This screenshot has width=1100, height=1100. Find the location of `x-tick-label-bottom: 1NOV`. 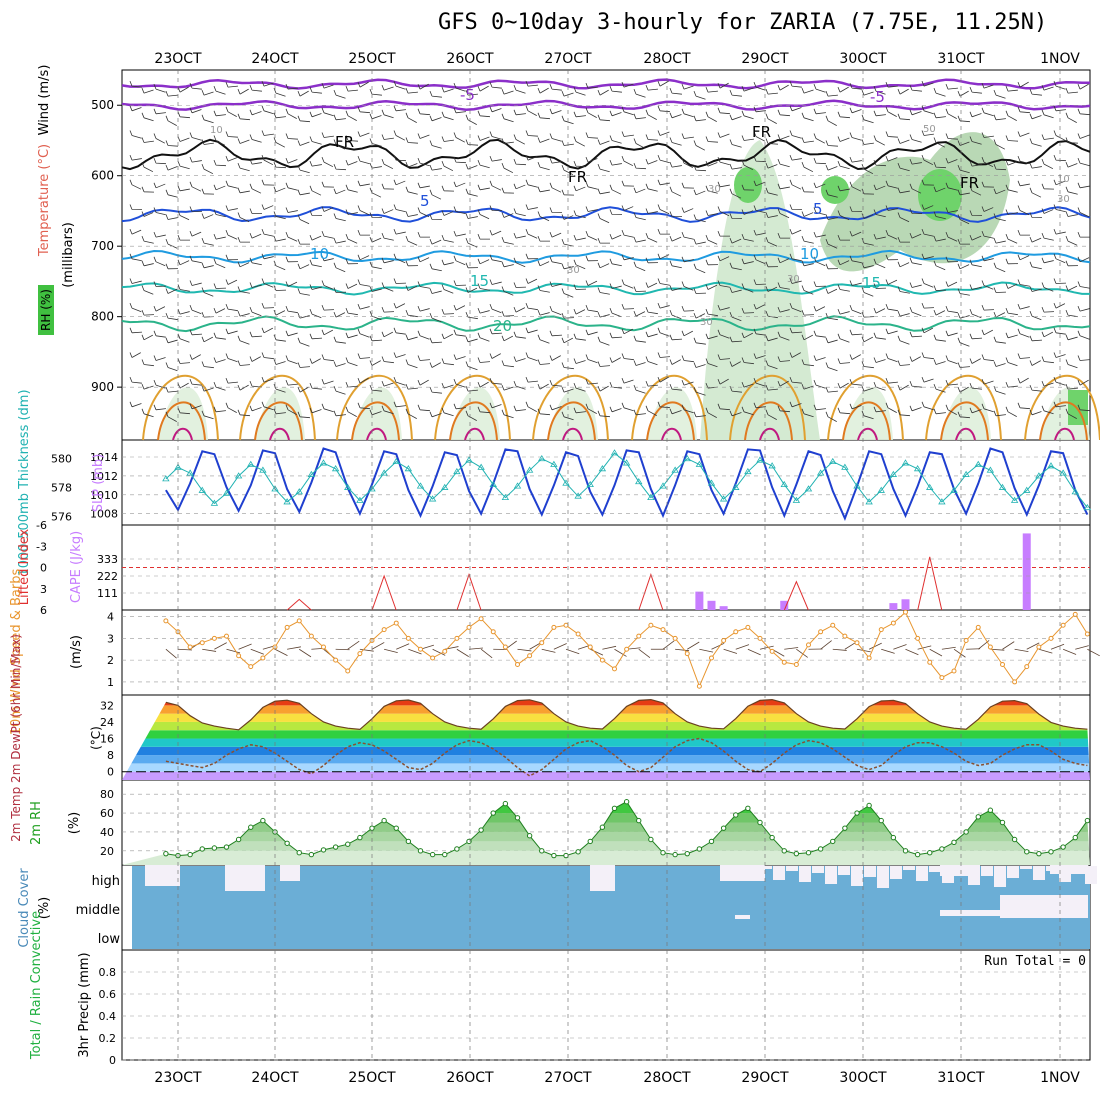

x-tick-label-bottom: 1NOV is located at coordinates (1060, 1078).